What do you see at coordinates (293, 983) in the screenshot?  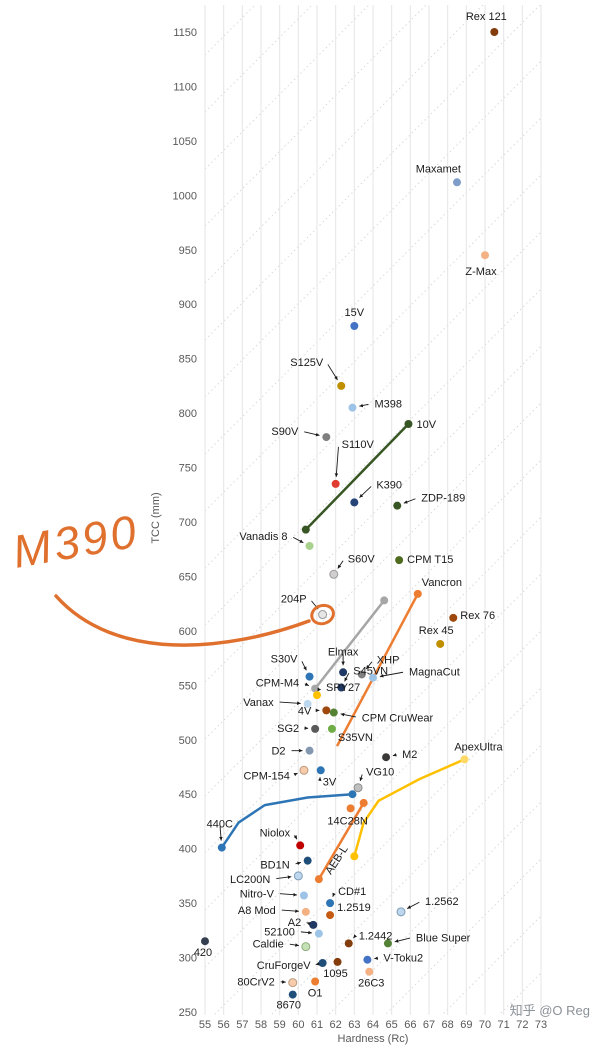 I see `point-80crv2` at bounding box center [293, 983].